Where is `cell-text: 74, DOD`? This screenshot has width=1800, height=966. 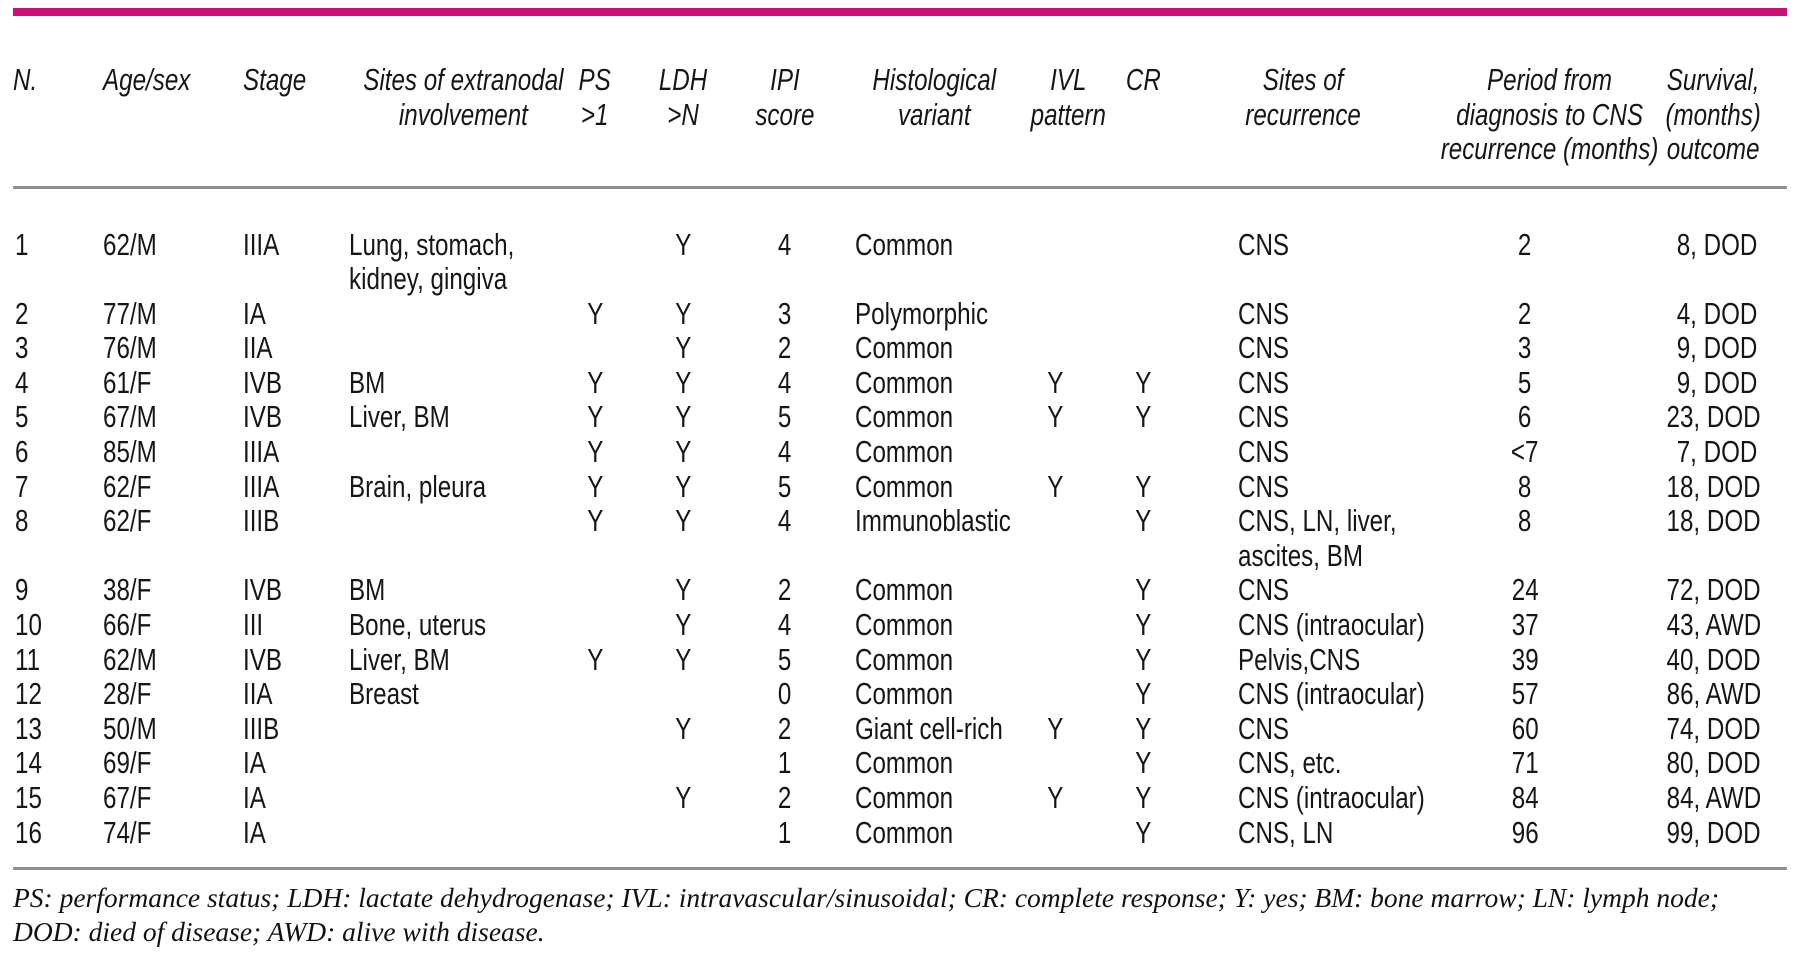 cell-text: 74, DOD is located at coordinates (1713, 728).